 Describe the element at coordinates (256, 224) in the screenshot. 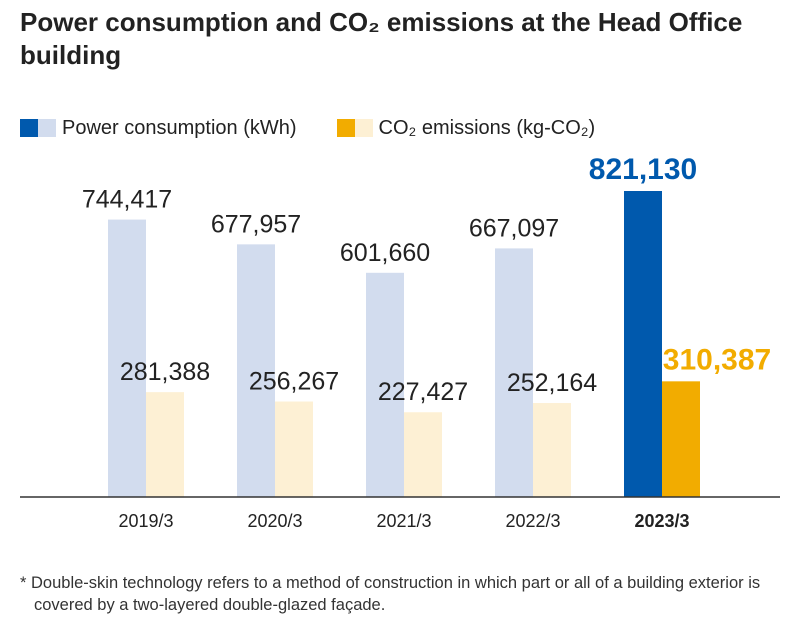

I see `power-value-label-1: 677,957` at that location.